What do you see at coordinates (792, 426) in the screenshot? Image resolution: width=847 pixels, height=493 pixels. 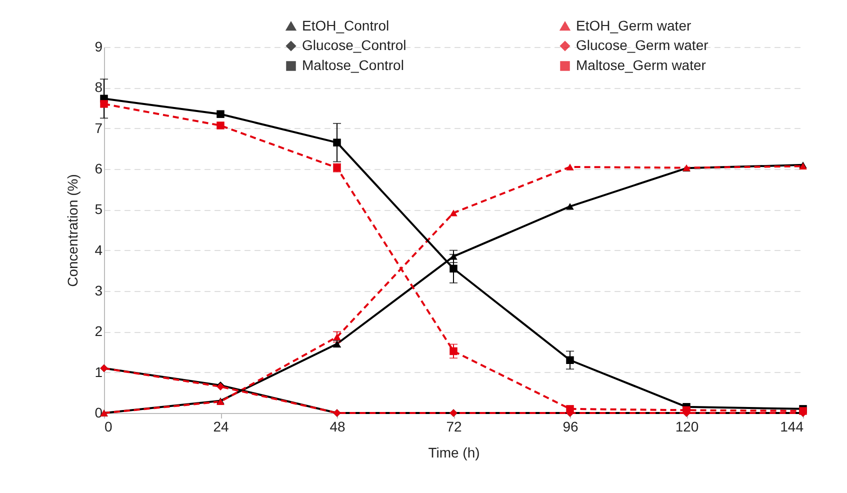 I see `x-tick-label: 144` at bounding box center [792, 426].